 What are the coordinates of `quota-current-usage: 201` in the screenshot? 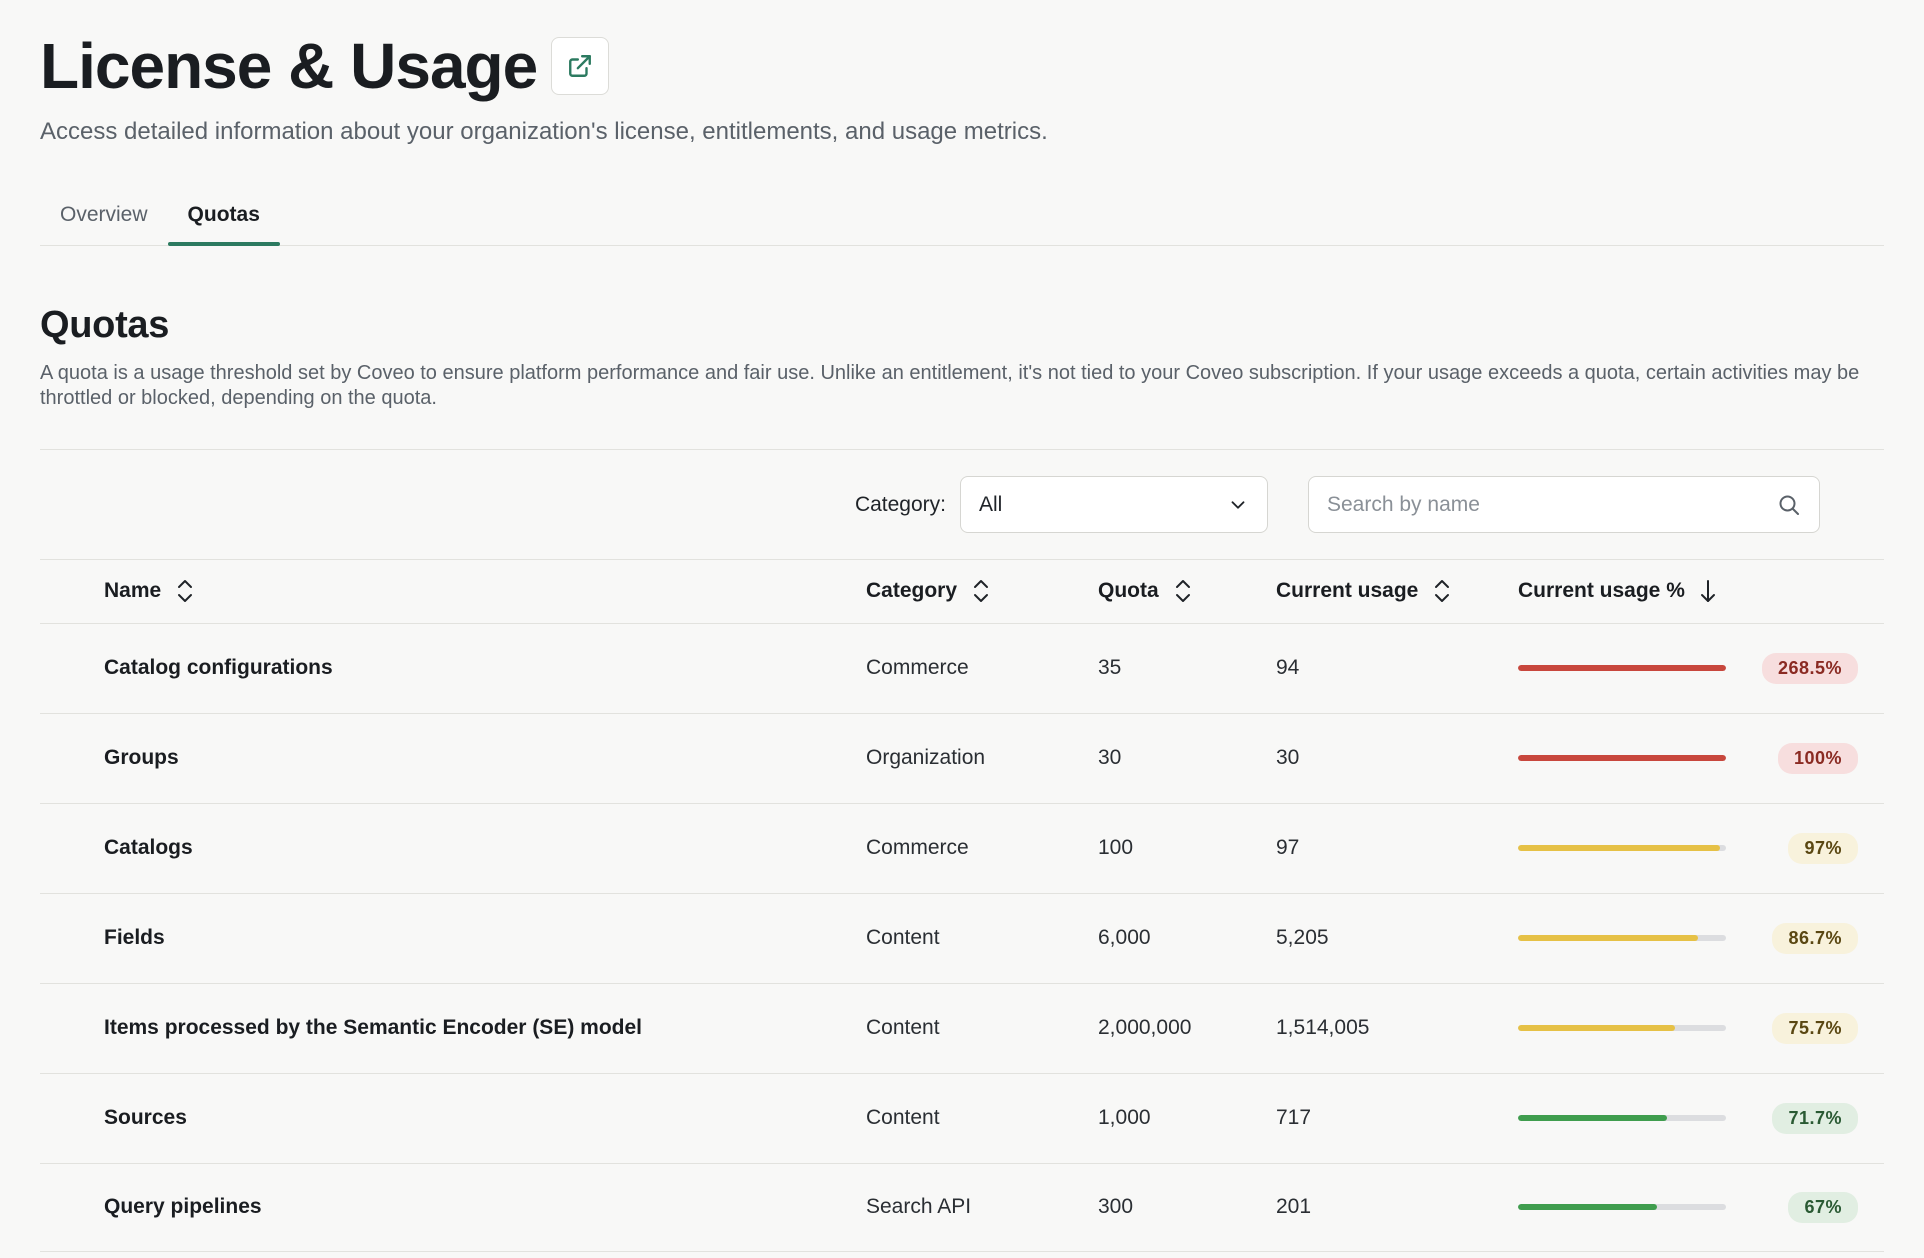 It's located at (1294, 1206).